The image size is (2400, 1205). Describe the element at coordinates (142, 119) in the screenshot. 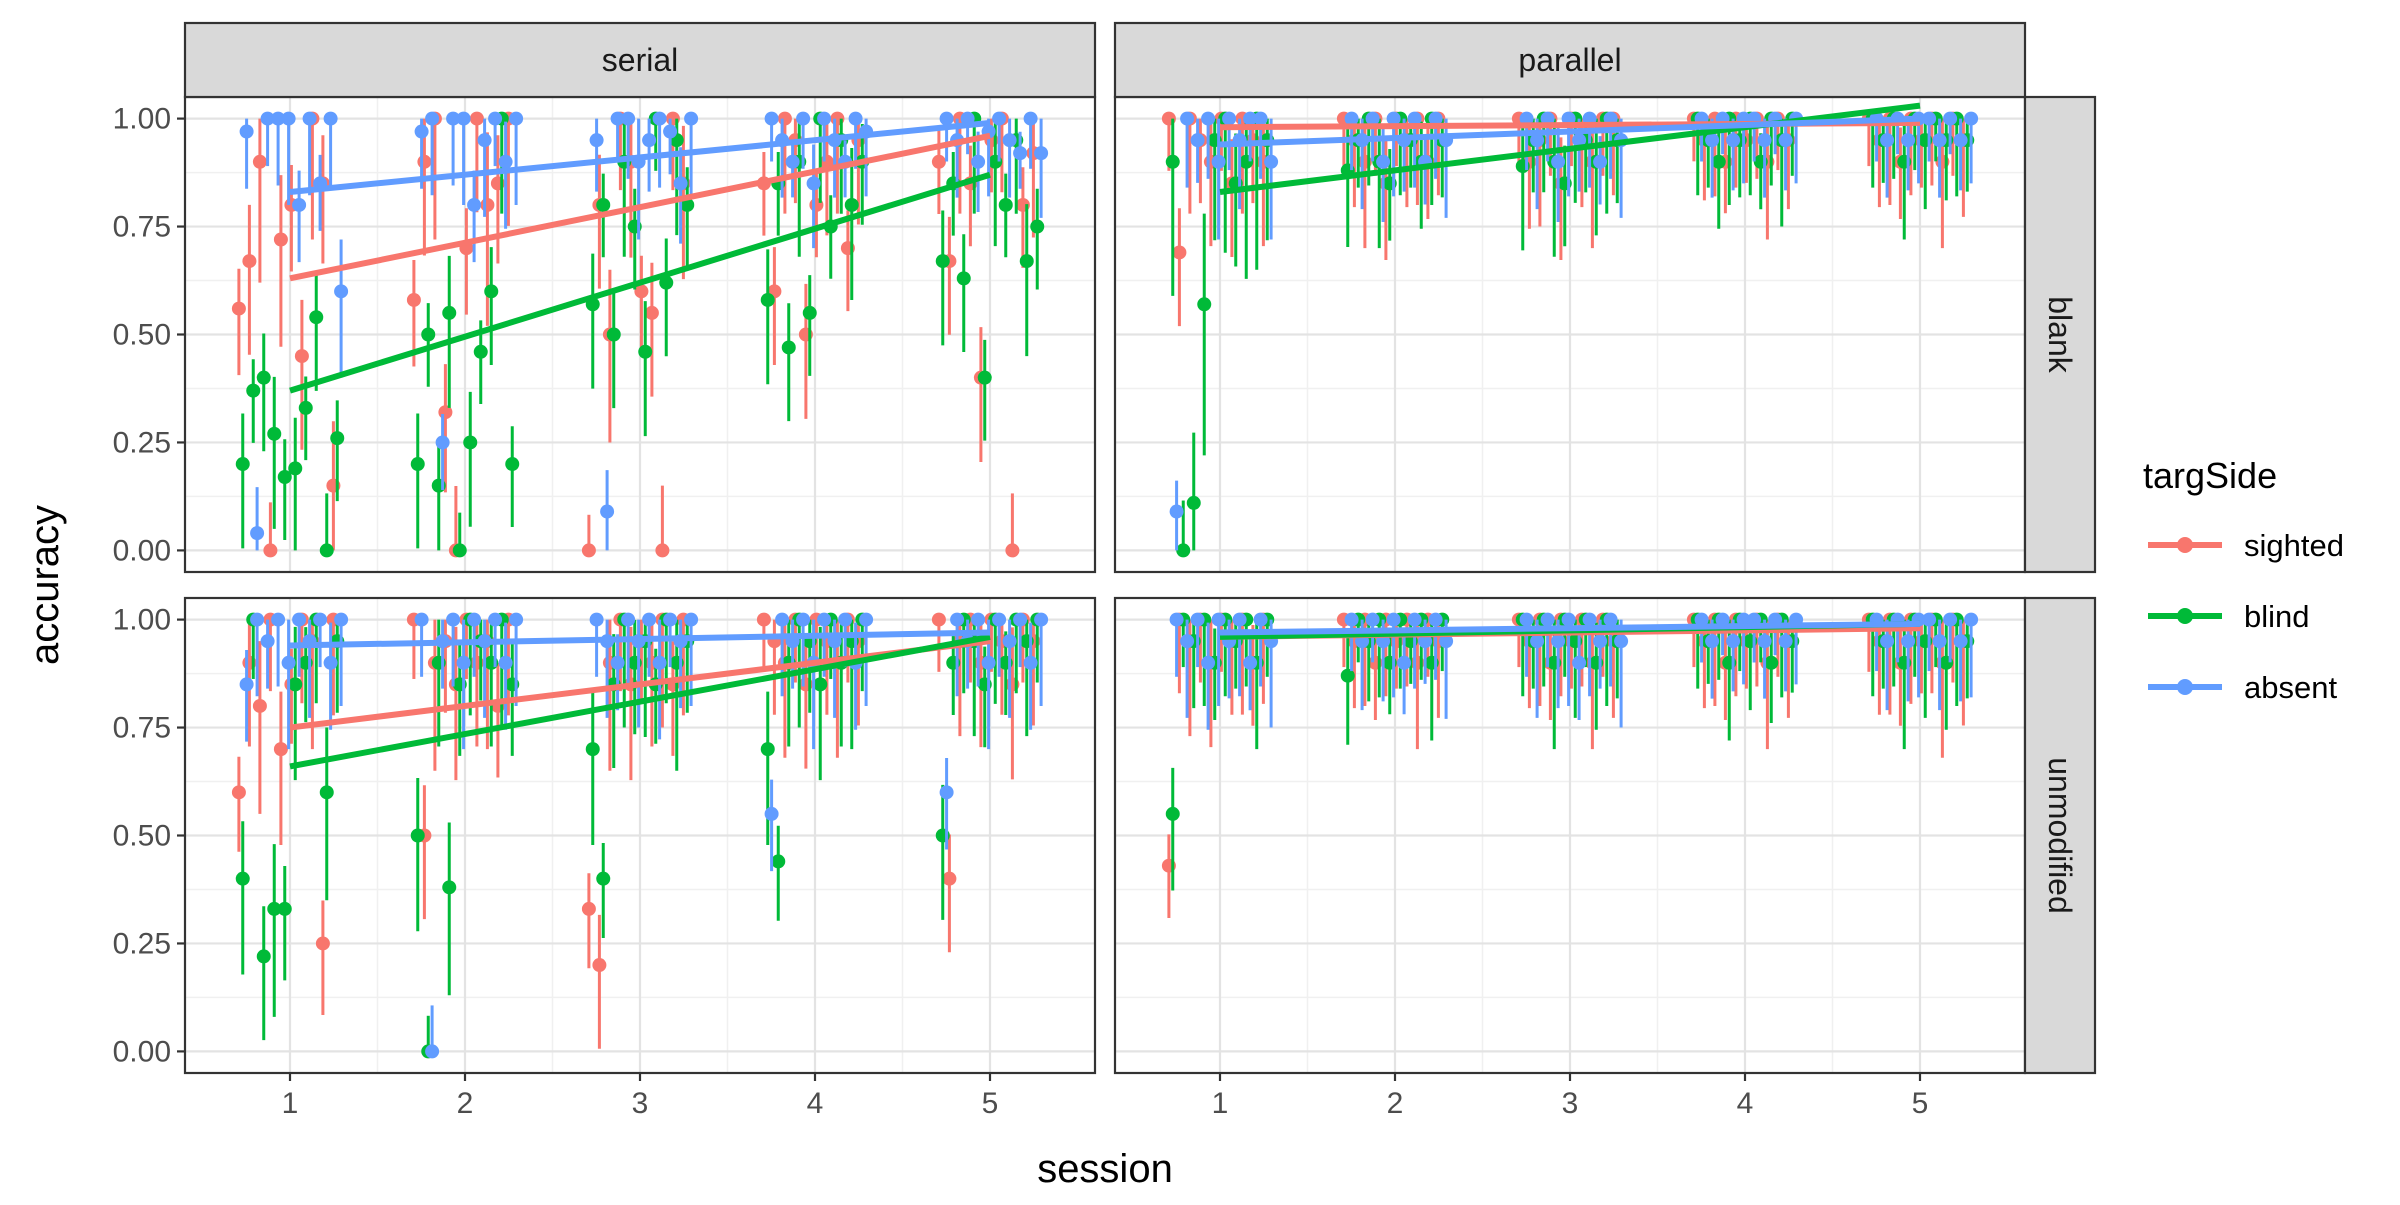

I see `y-tick-label: 1.00` at that location.